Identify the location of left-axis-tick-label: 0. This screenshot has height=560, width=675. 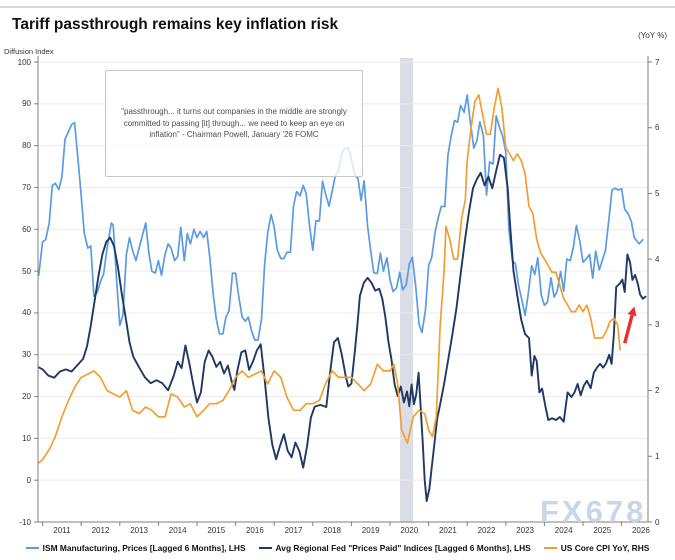
(28, 480).